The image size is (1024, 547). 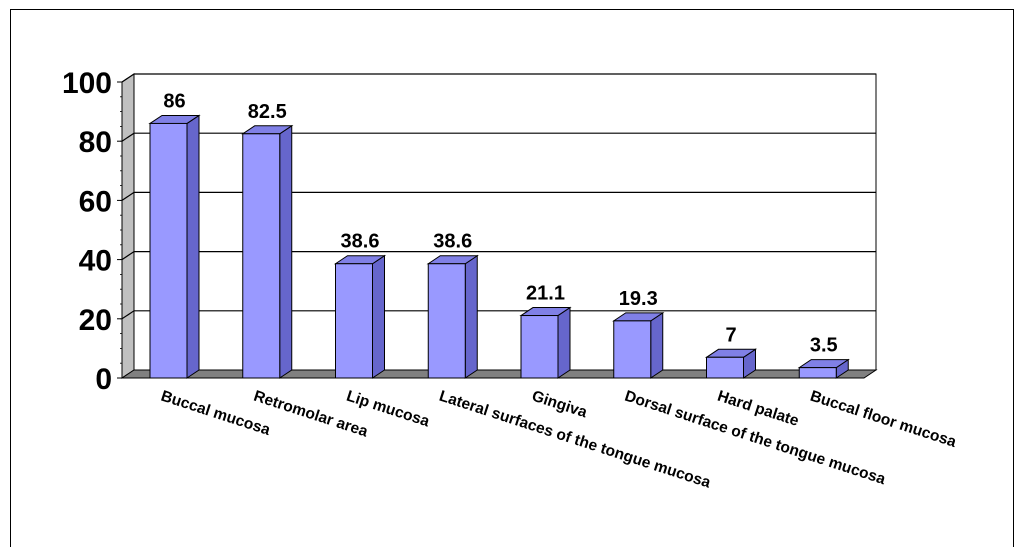 What do you see at coordinates (638, 299) in the screenshot?
I see `data-label: 19.3` at bounding box center [638, 299].